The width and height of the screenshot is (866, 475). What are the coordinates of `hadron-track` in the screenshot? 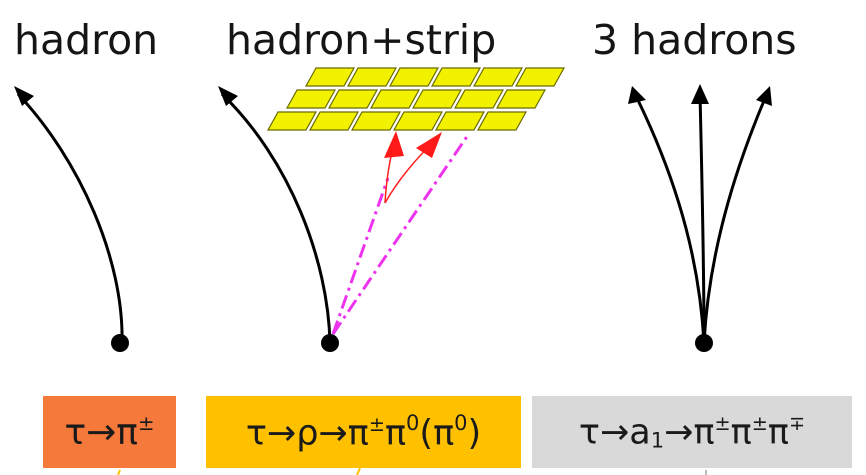 It's located at (70, 218).